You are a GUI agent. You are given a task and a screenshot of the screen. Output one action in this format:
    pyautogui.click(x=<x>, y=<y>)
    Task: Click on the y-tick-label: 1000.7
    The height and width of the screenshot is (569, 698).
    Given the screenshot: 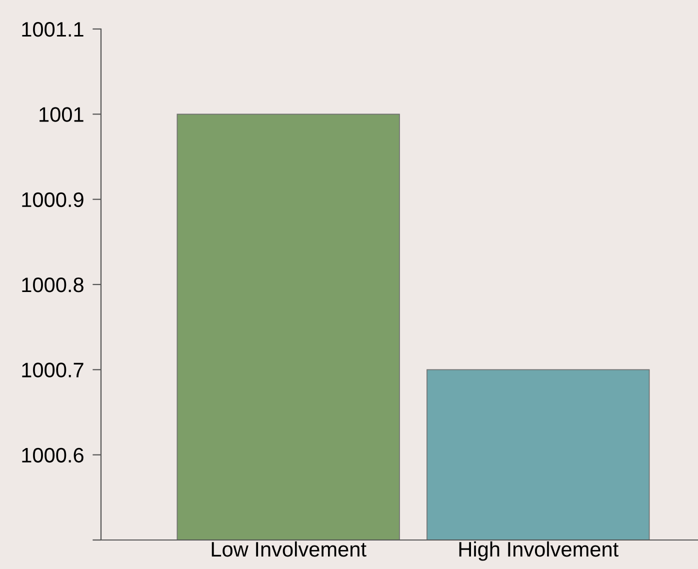 What is the action you would take?
    pyautogui.click(x=53, y=370)
    